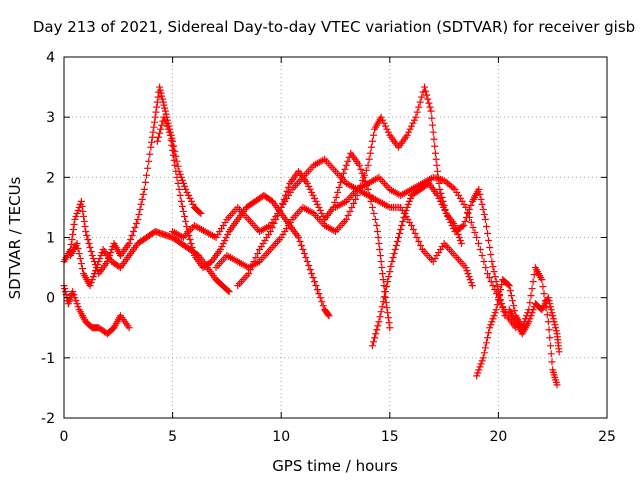 The image size is (640, 480). I want to click on x-tick-label: 10, so click(281, 437).